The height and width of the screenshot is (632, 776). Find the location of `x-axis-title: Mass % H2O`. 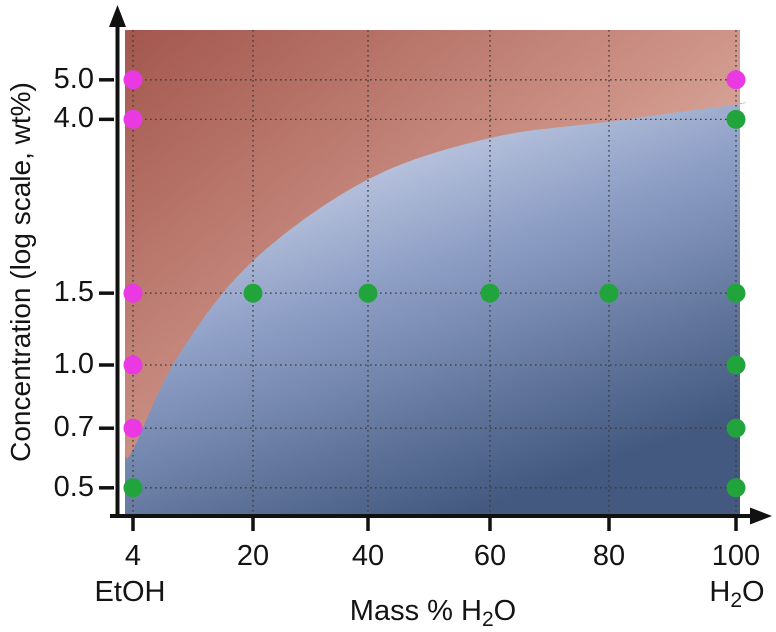

x-axis-title: Mass % H2O is located at coordinates (433, 613).